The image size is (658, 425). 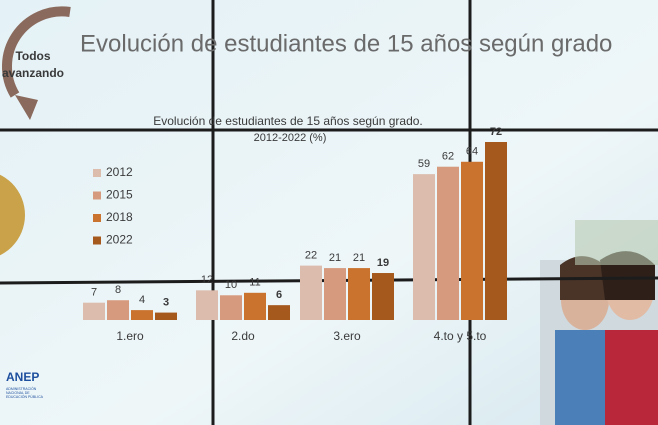 What do you see at coordinates (279, 295) in the screenshot?
I see `value-label: 6` at bounding box center [279, 295].